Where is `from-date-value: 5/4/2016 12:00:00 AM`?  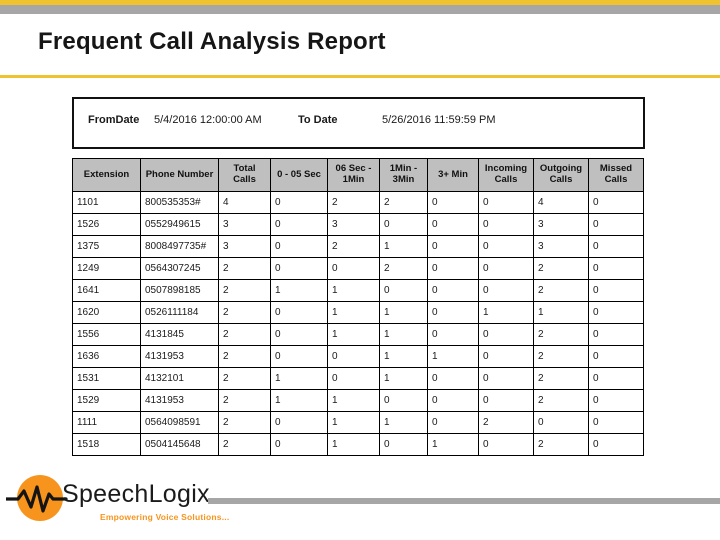
from-date-value: 5/4/2016 12:00:00 AM is located at coordinates (208, 120).